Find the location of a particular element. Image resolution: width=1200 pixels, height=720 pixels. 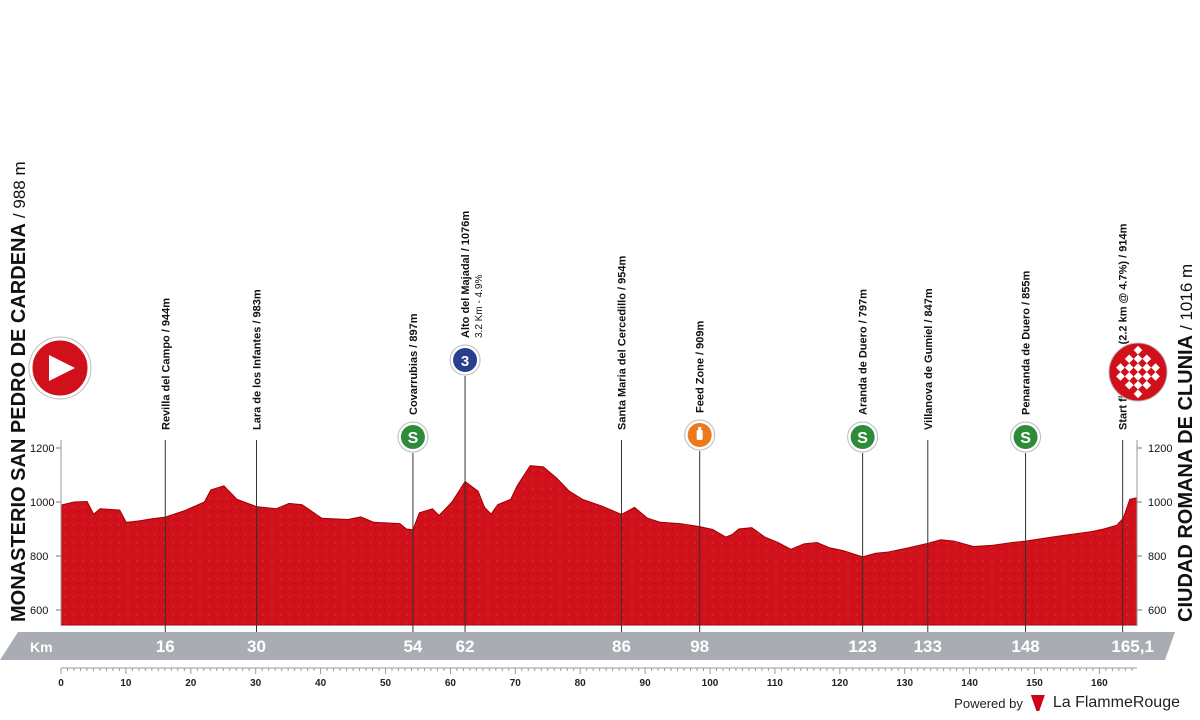

waypoint-label: Santa Maria del Cercedillo / 954m is located at coordinates (622, 343).